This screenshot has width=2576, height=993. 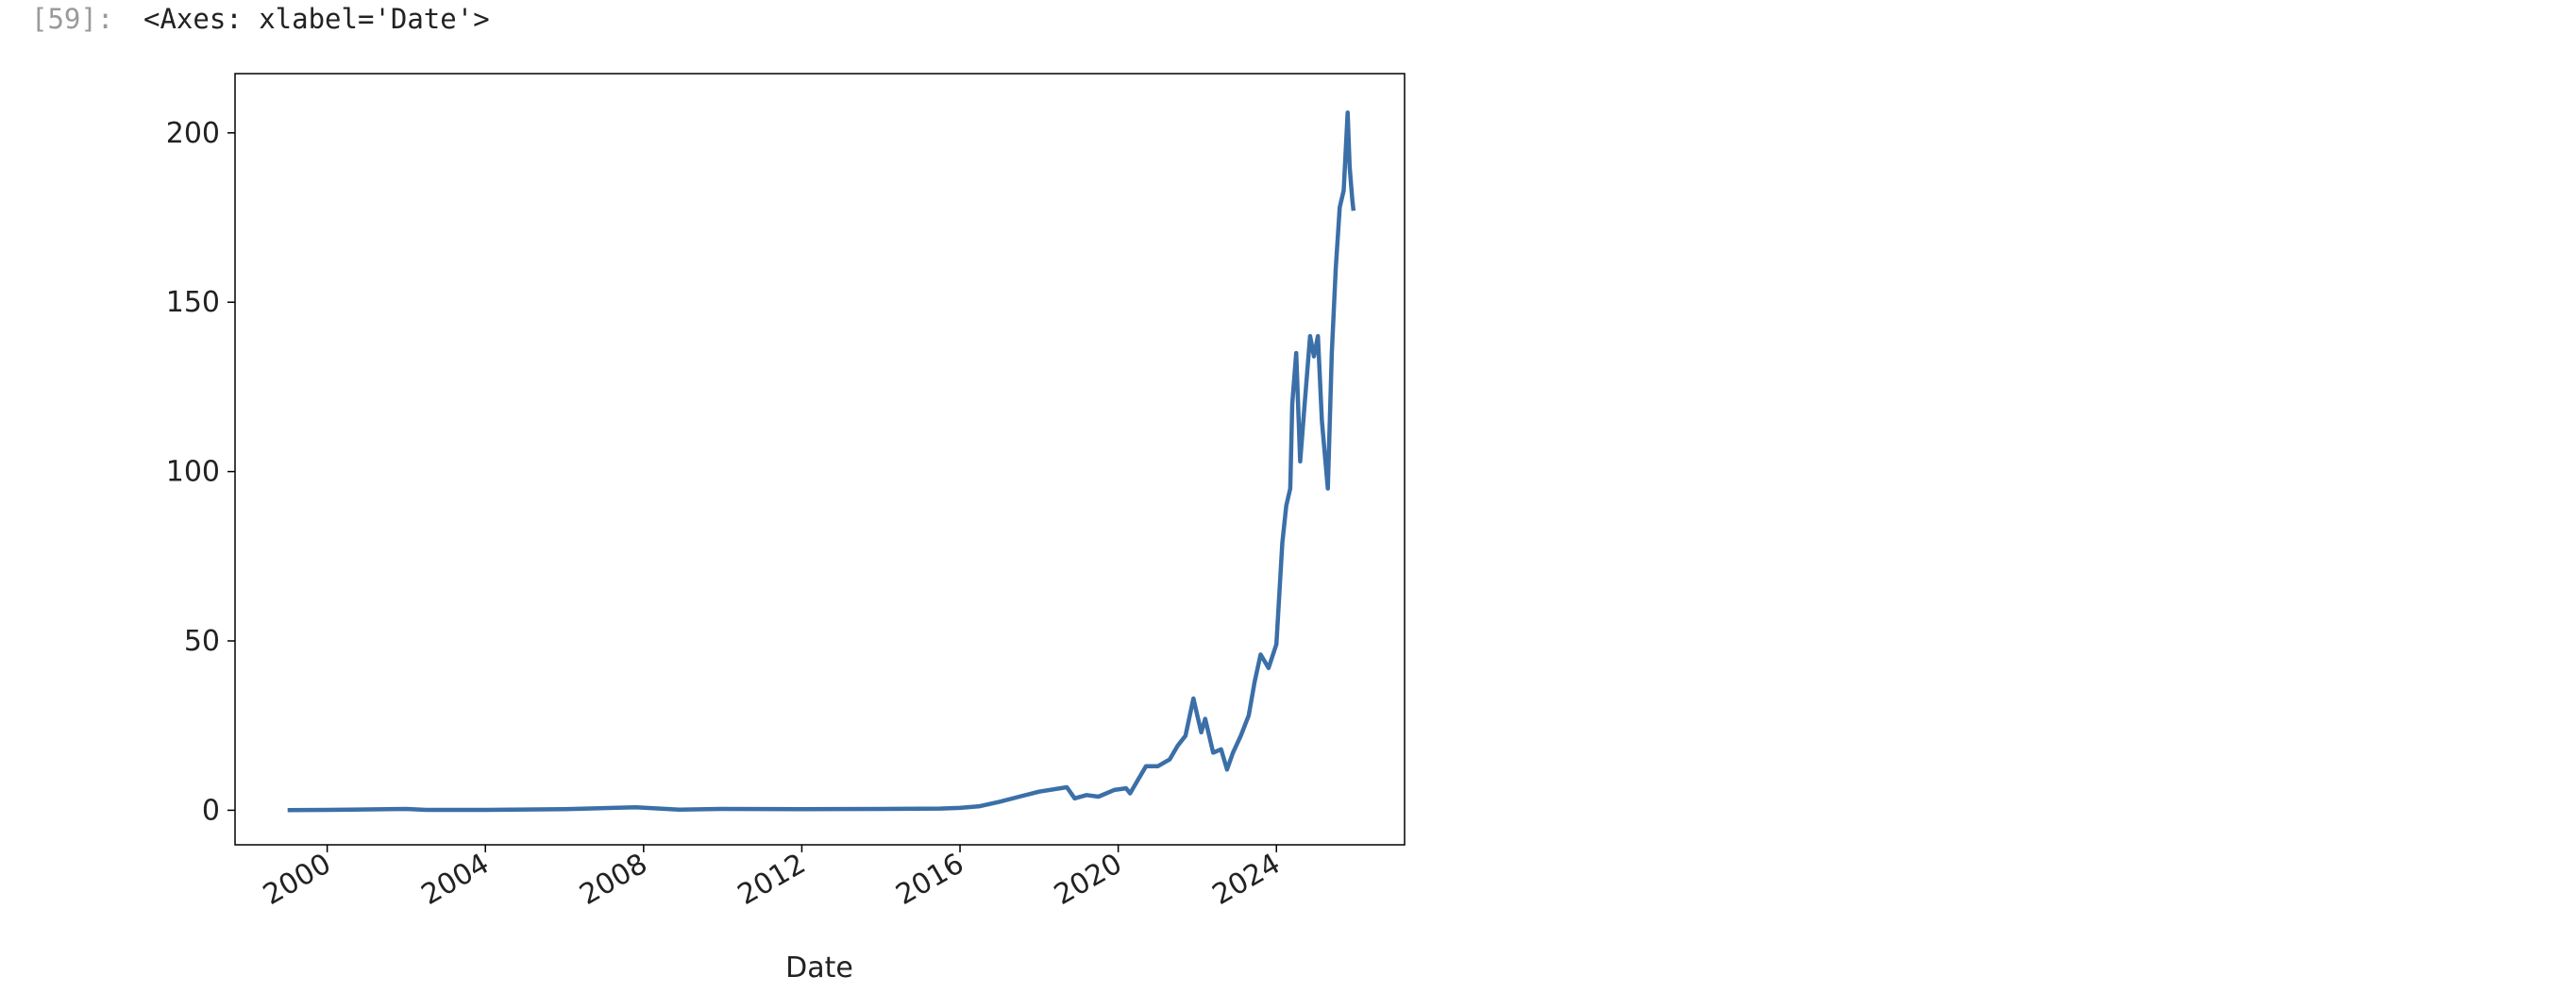 What do you see at coordinates (613, 880) in the screenshot?
I see `x-tick-label: 2008` at bounding box center [613, 880].